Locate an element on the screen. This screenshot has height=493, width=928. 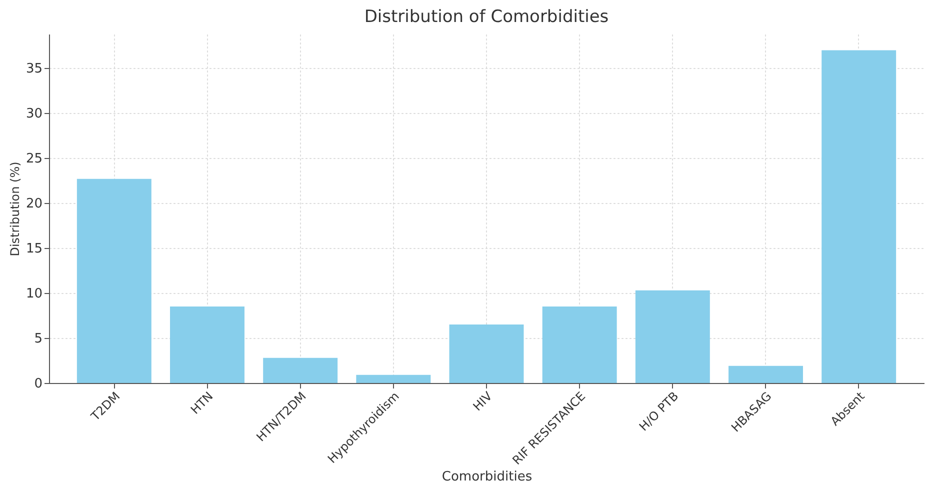
y-tick-label: 10 is located at coordinates (34, 294).